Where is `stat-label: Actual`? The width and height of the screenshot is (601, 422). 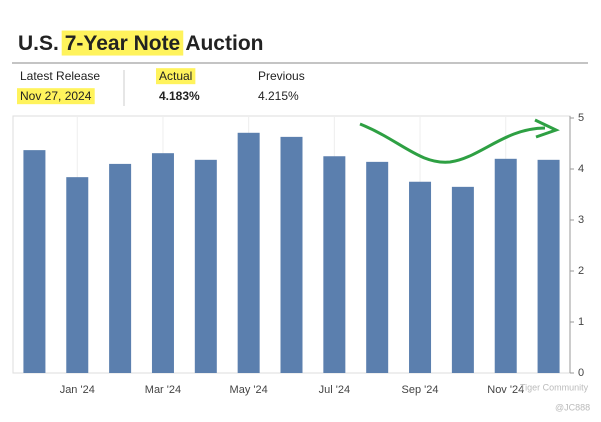 stat-label: Actual is located at coordinates (175, 76).